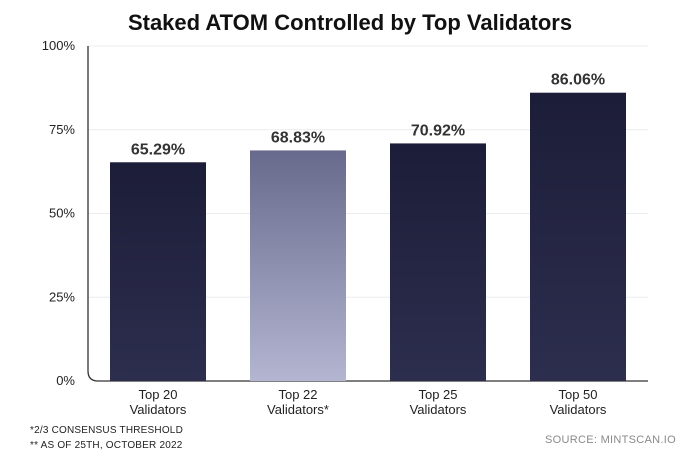 The width and height of the screenshot is (700, 457). Describe the element at coordinates (578, 80) in the screenshot. I see `bar-value-label: 86.06%` at that location.